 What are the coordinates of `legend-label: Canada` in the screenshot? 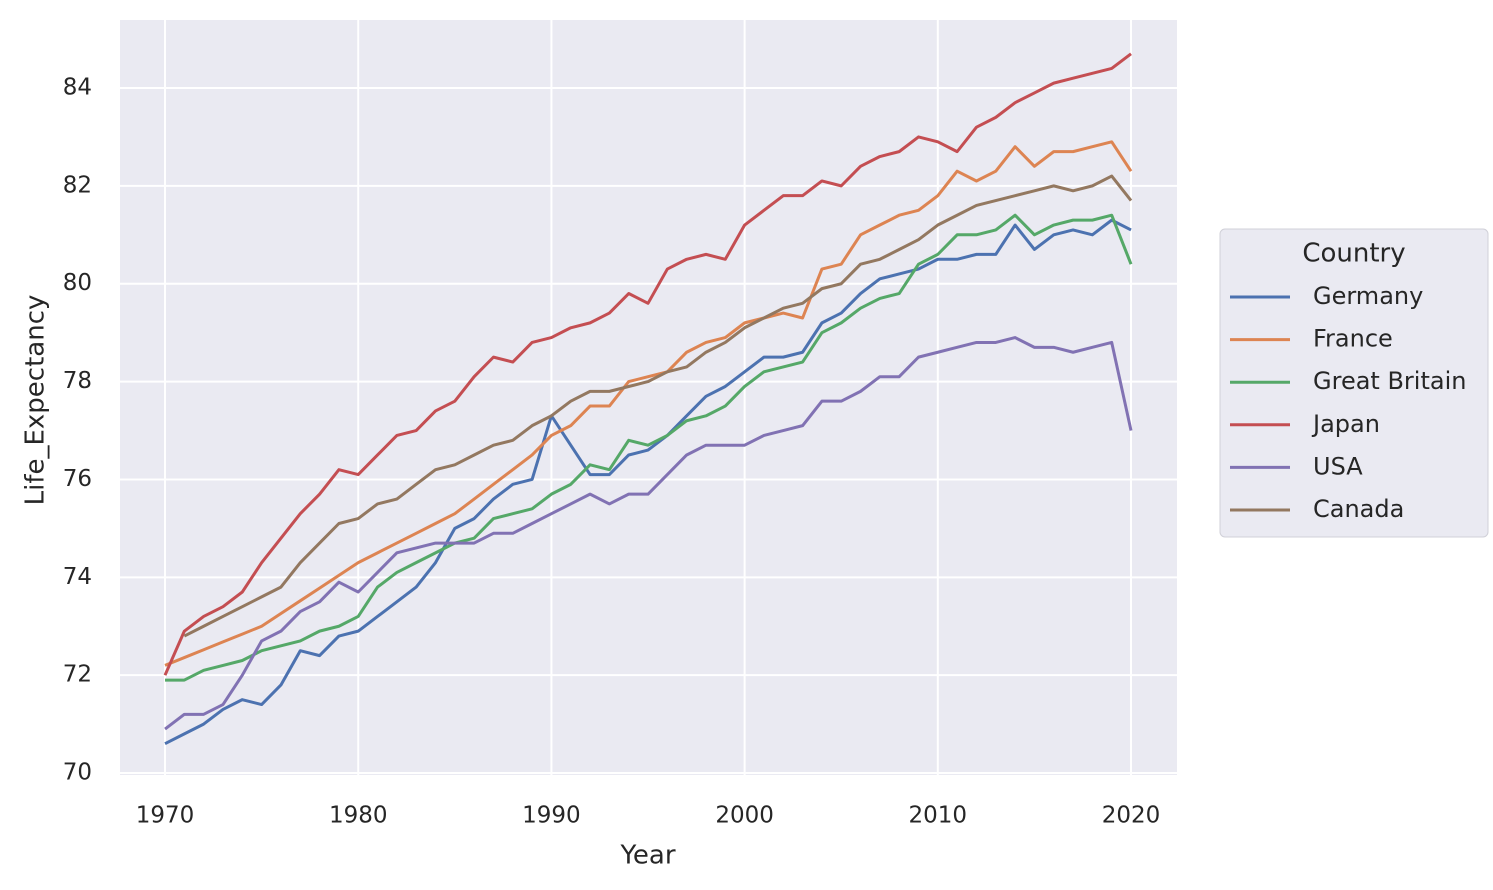 It's located at (1358, 509).